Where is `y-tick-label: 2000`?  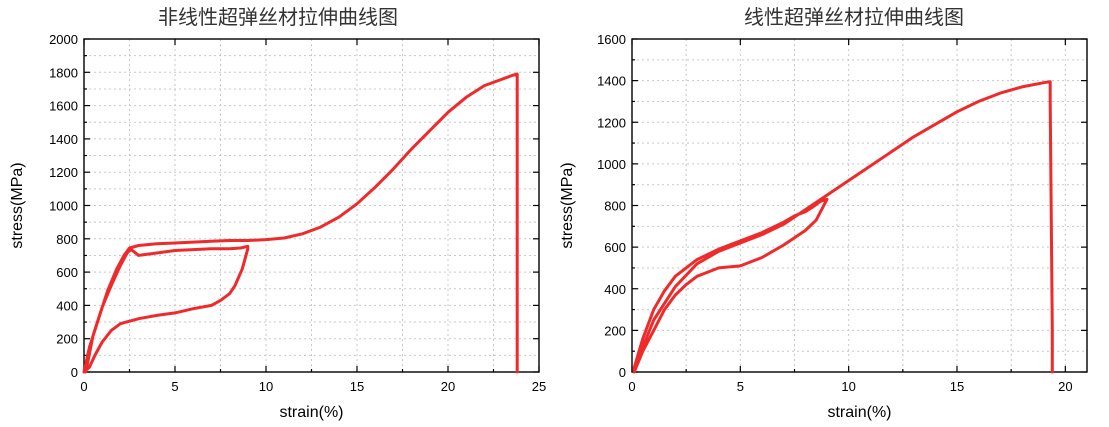 y-tick-label: 2000 is located at coordinates (63, 39).